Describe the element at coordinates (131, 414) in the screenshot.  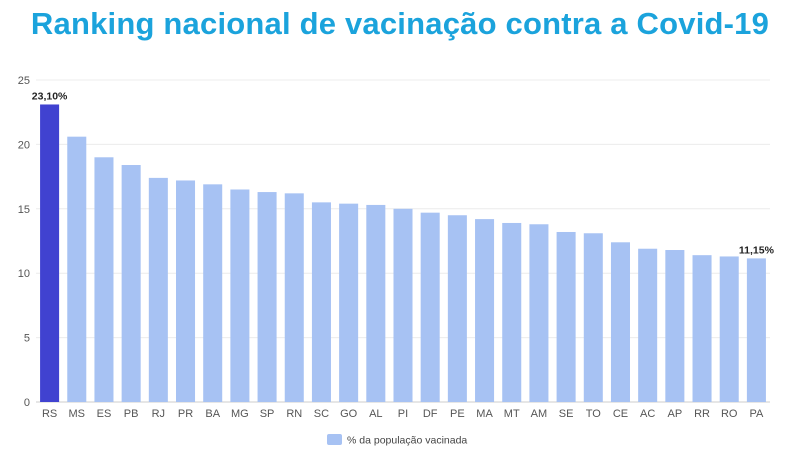
I see `x-tick-label: PB` at that location.